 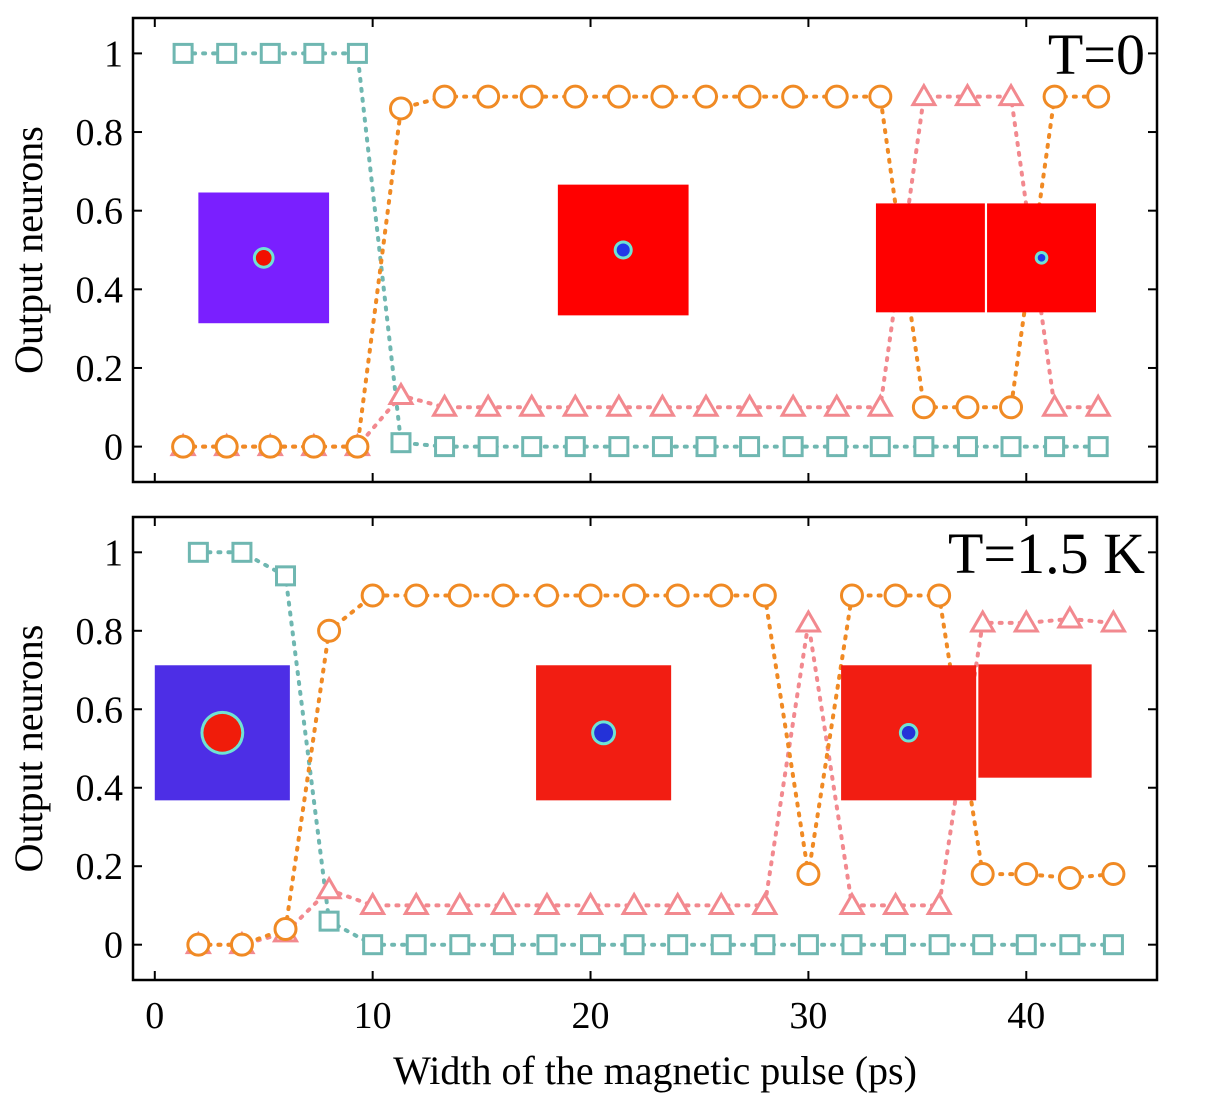 What do you see at coordinates (1046, 553) in the screenshot?
I see `panel-title: T=1.5 K` at bounding box center [1046, 553].